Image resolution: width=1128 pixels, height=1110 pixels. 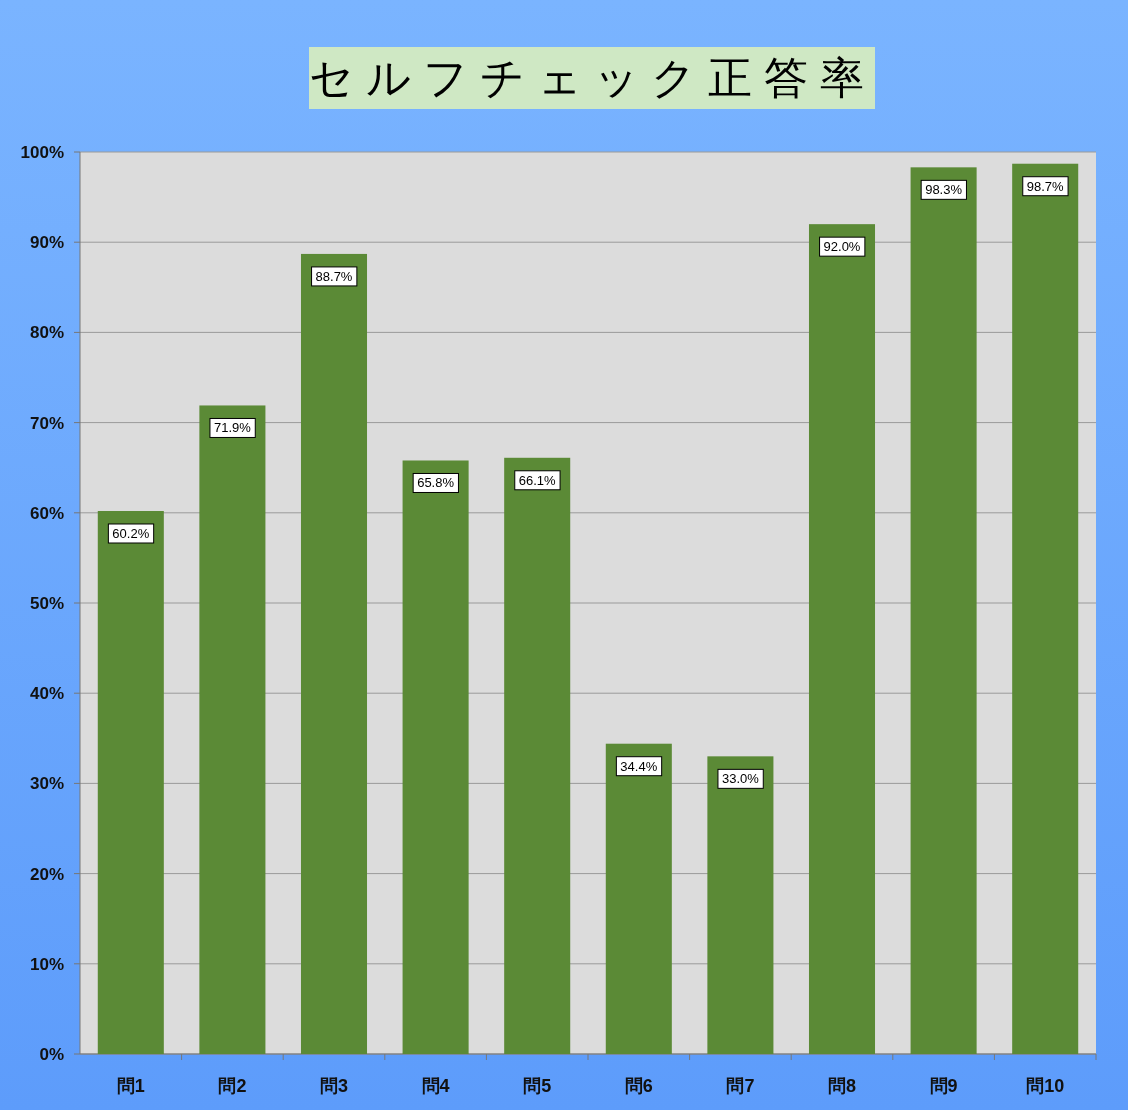 What do you see at coordinates (46, 243) in the screenshot?
I see `y-tick-label: 90%` at bounding box center [46, 243].